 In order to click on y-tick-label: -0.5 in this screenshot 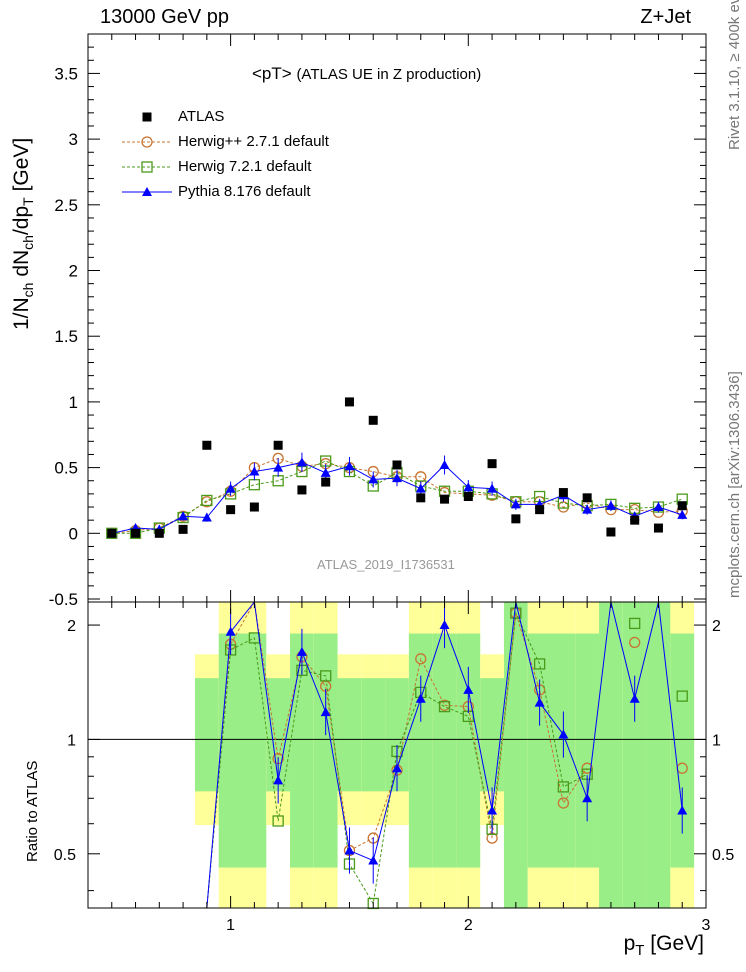, I will do `click(63, 599)`.